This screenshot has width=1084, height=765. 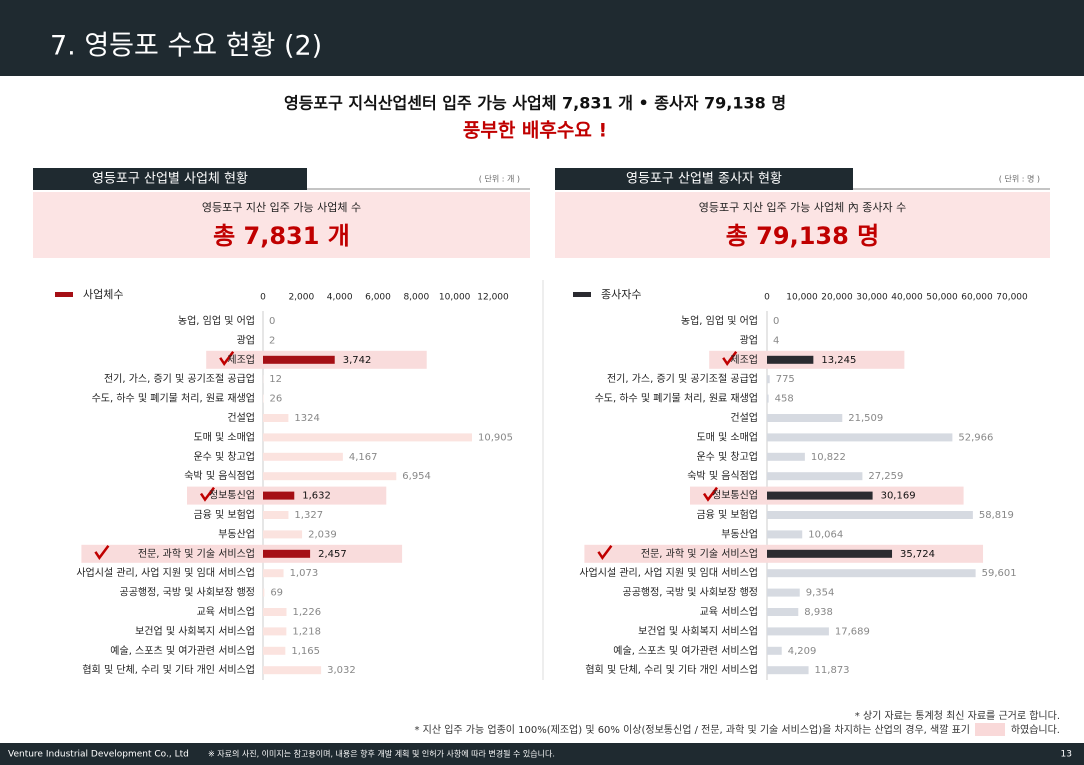 I want to click on header-bar, so click(x=542, y=38).